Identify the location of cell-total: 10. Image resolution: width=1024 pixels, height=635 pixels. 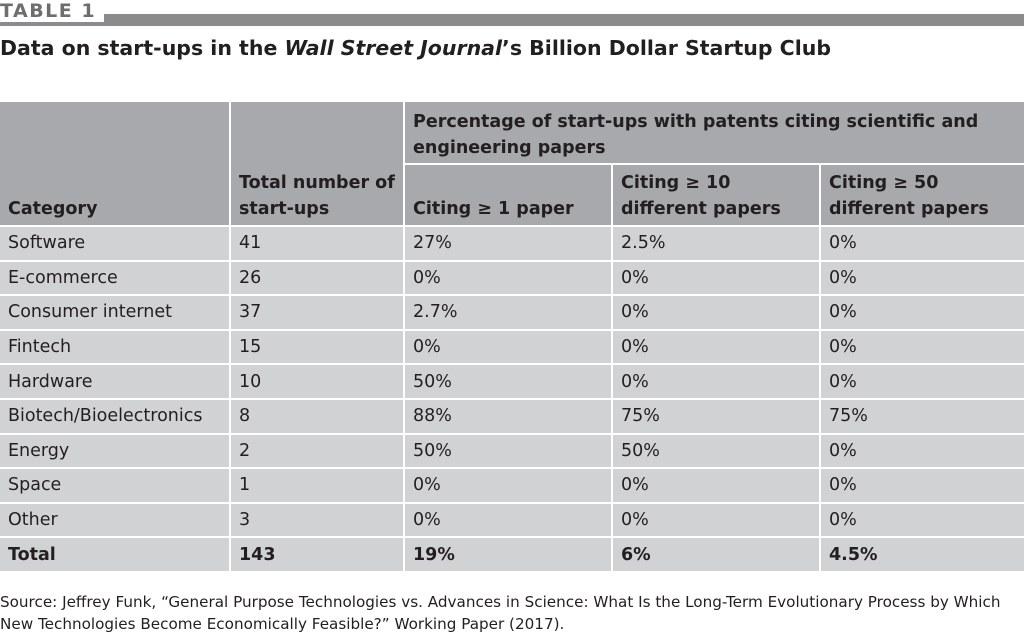
(317, 382).